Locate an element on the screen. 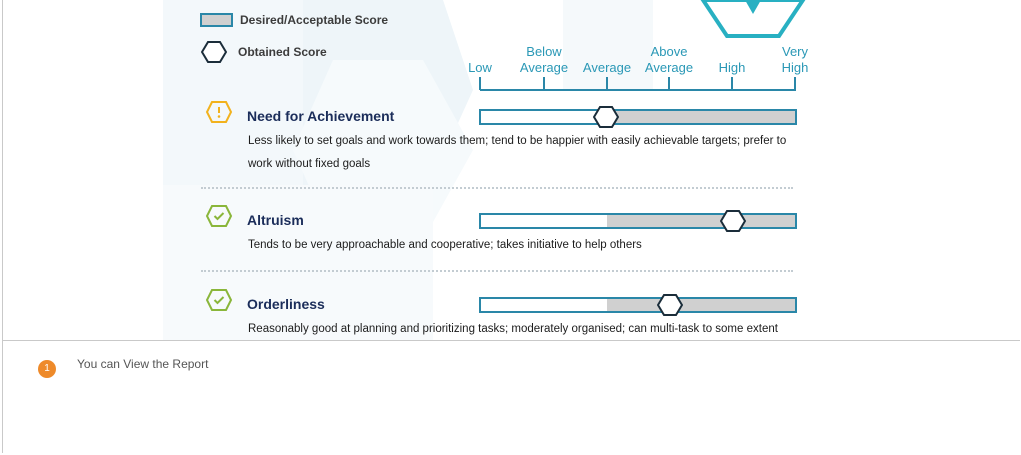 This screenshot has height=455, width=1021. scale-label: Very High is located at coordinates (795, 60).